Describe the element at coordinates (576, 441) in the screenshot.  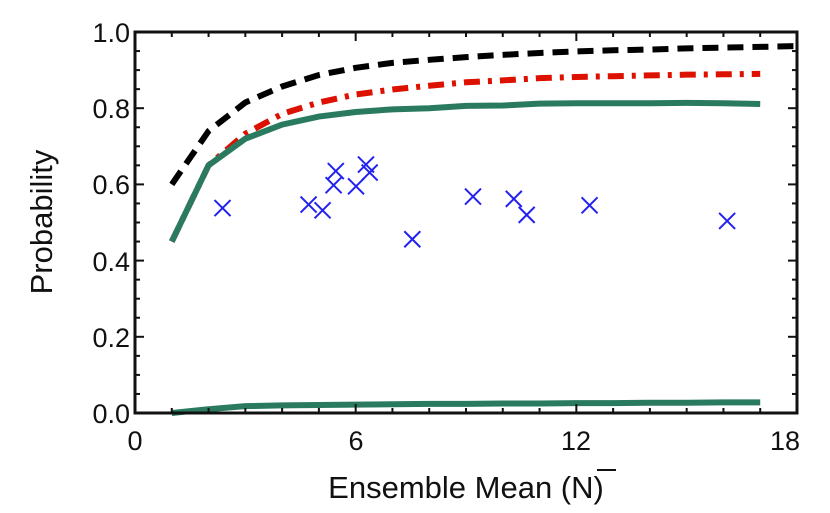
I see `x-tick-label: 12` at that location.